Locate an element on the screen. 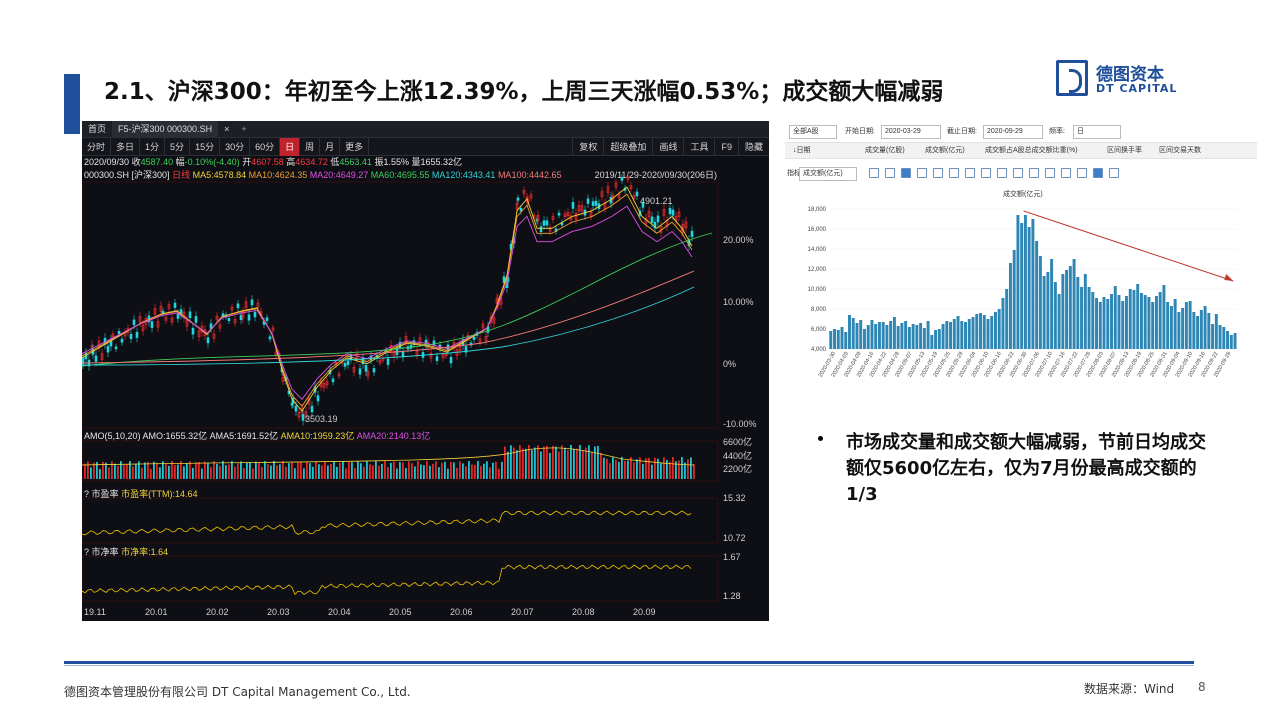 The image size is (1280, 720). y-tick-label: 10,000 is located at coordinates (817, 290).